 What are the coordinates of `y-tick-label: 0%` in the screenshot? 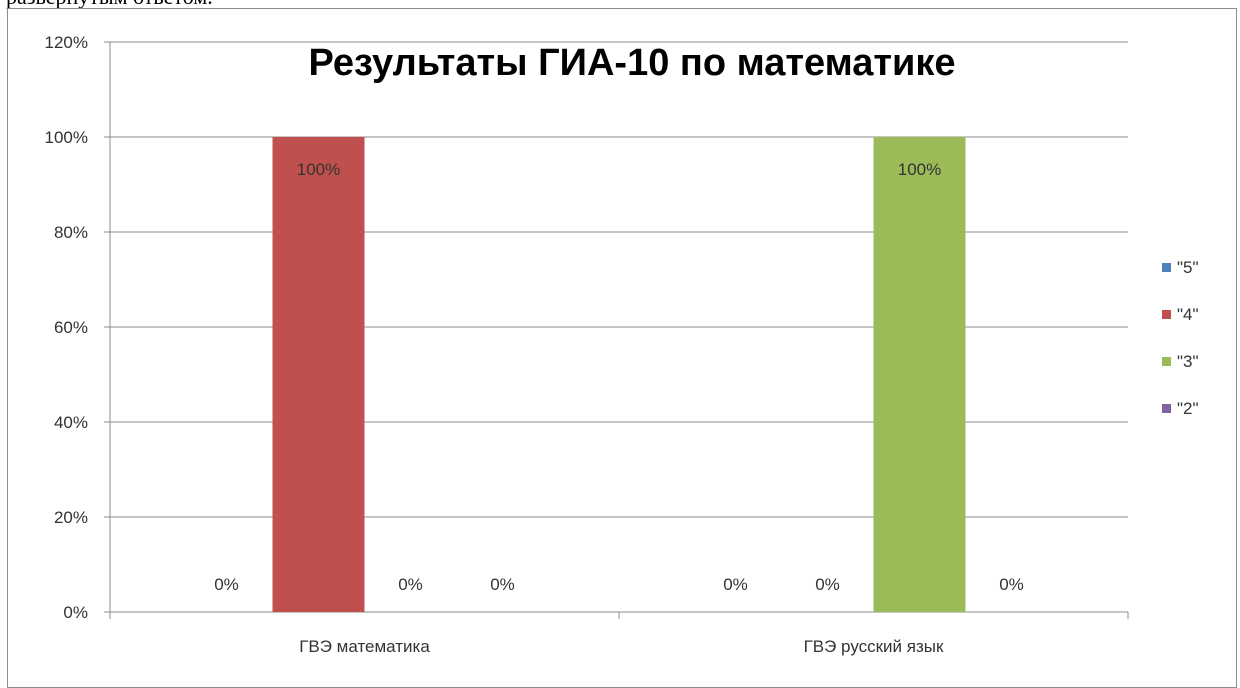 It's located at (75, 612).